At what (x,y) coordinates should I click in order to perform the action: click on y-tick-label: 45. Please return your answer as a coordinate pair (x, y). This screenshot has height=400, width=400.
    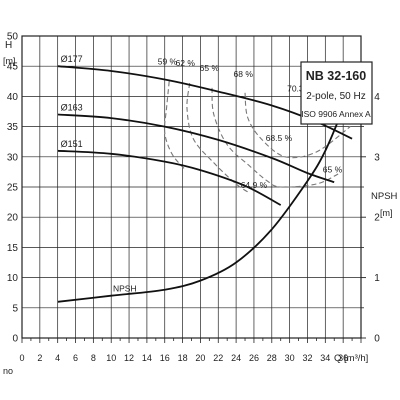
    Looking at the image, I should click on (13, 67).